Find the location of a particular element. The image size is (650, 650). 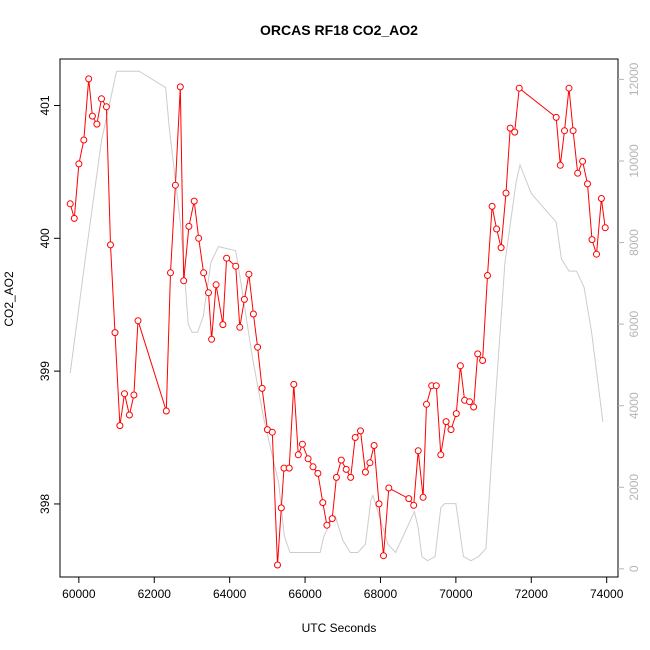

y-axis-right: 0 2000 4000 6000 8000 10000 12000 is located at coordinates (629, 317).